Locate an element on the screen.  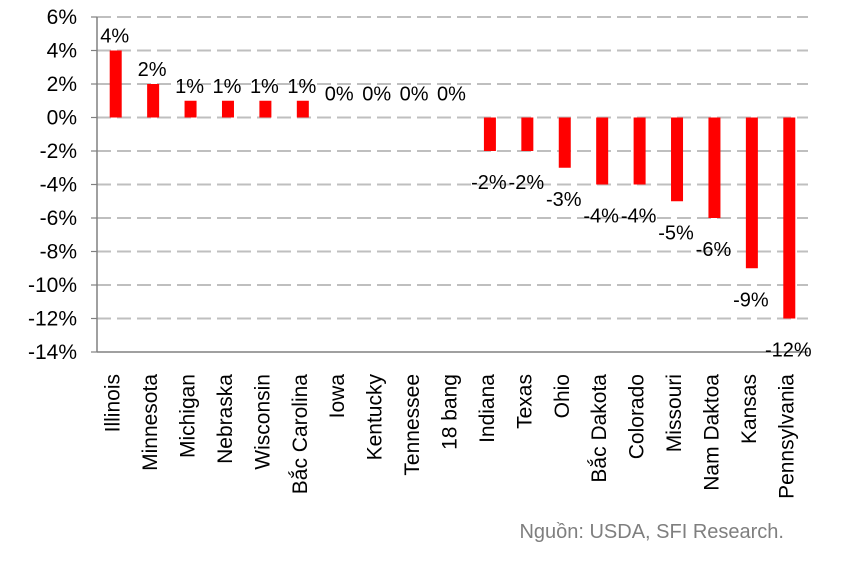
category-label-ohio: Ohio is located at coordinates (562, 396).